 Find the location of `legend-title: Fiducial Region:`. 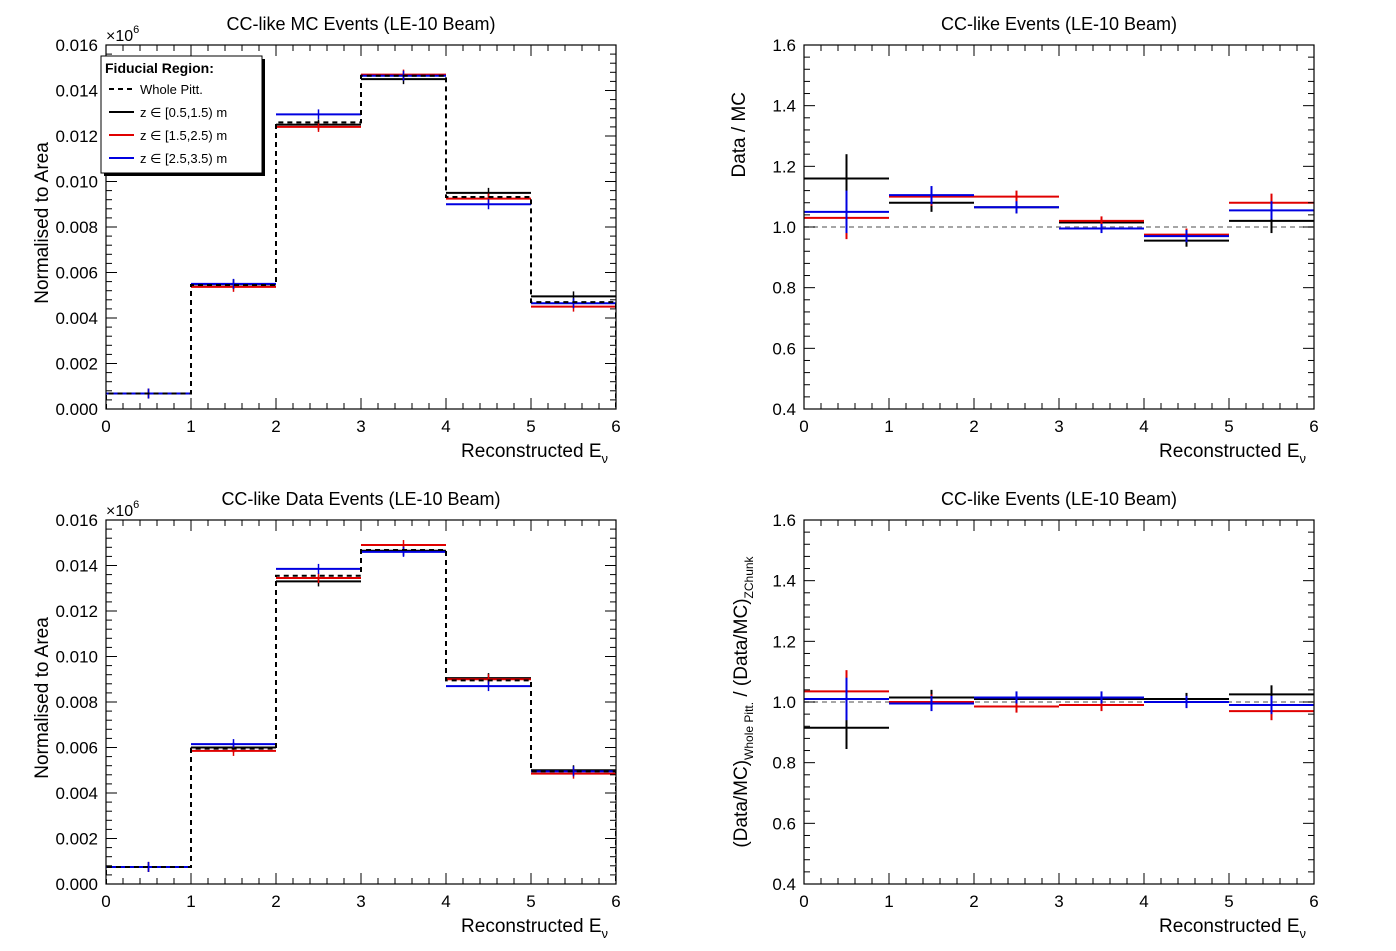

legend-title: Fiducial Region: is located at coordinates (159, 68).